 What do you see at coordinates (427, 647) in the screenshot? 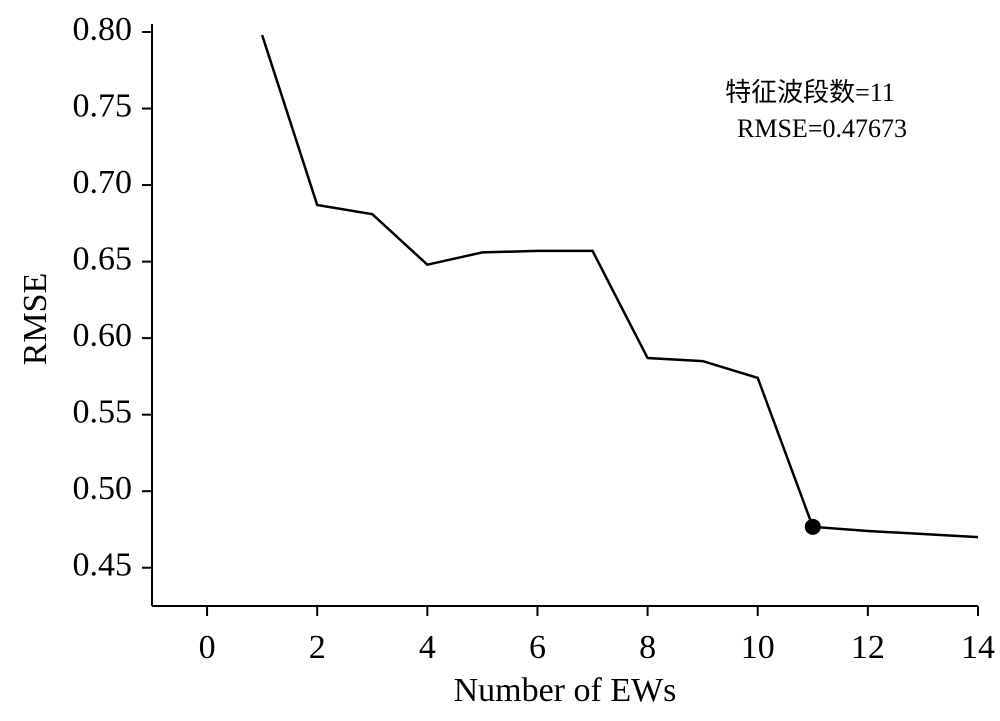
I see `x-tick-label: 4` at bounding box center [427, 647].